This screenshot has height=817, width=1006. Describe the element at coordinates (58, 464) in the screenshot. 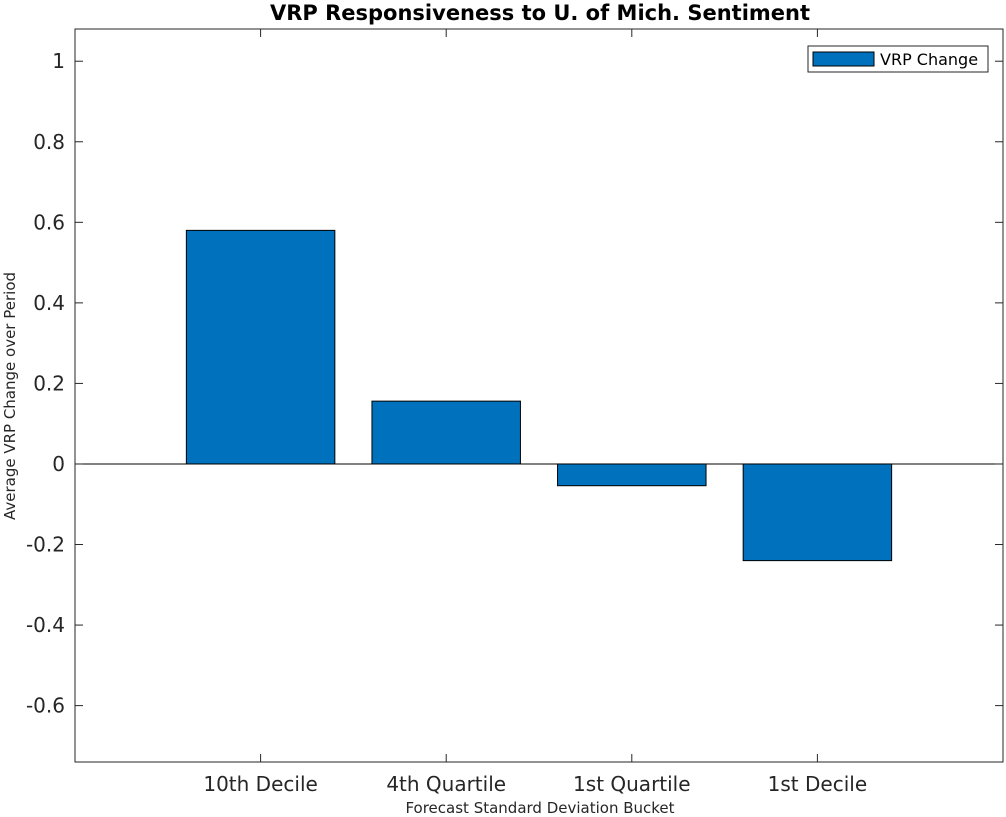

I see `y-tick-label: 0` at that location.